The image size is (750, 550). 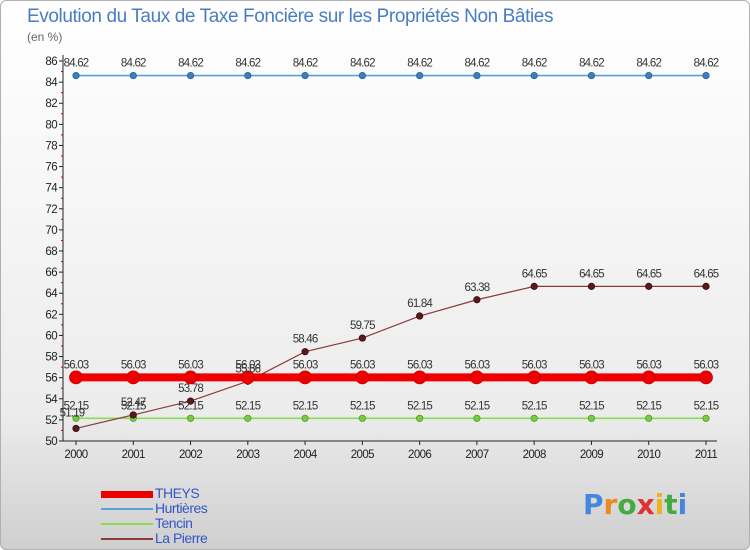 What do you see at coordinates (362, 326) in the screenshot?
I see `data-label-la-pierre: 59.75` at bounding box center [362, 326].